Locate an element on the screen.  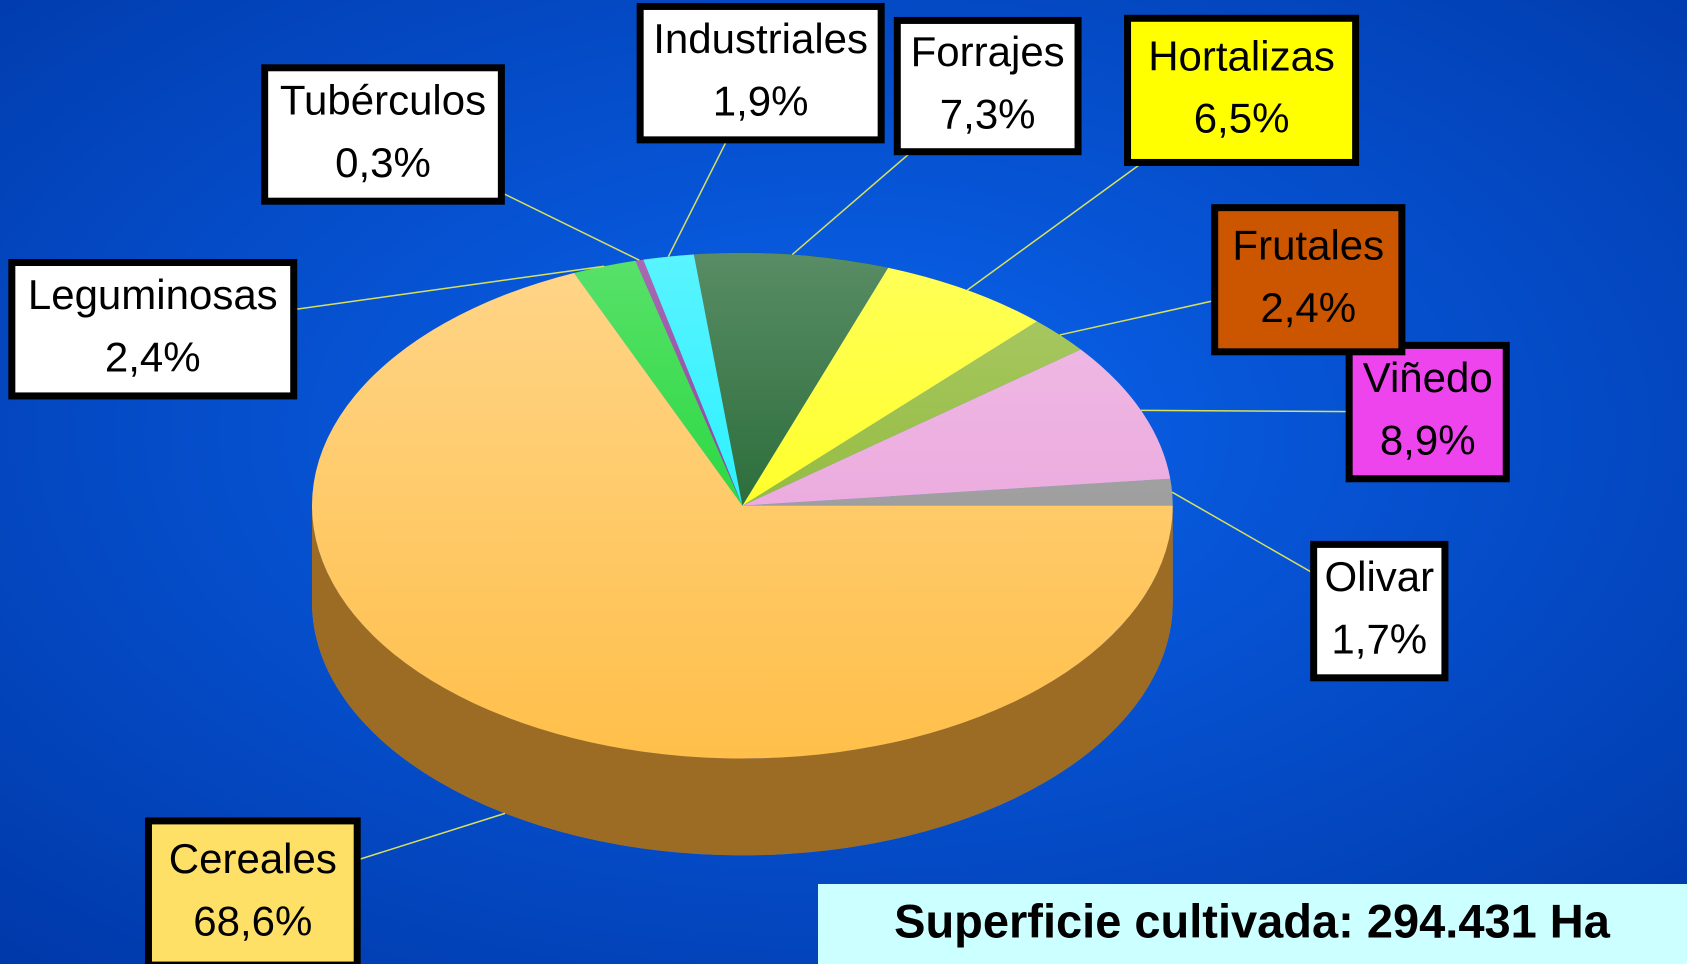
label-category: Leguminosas is located at coordinates (153, 294).